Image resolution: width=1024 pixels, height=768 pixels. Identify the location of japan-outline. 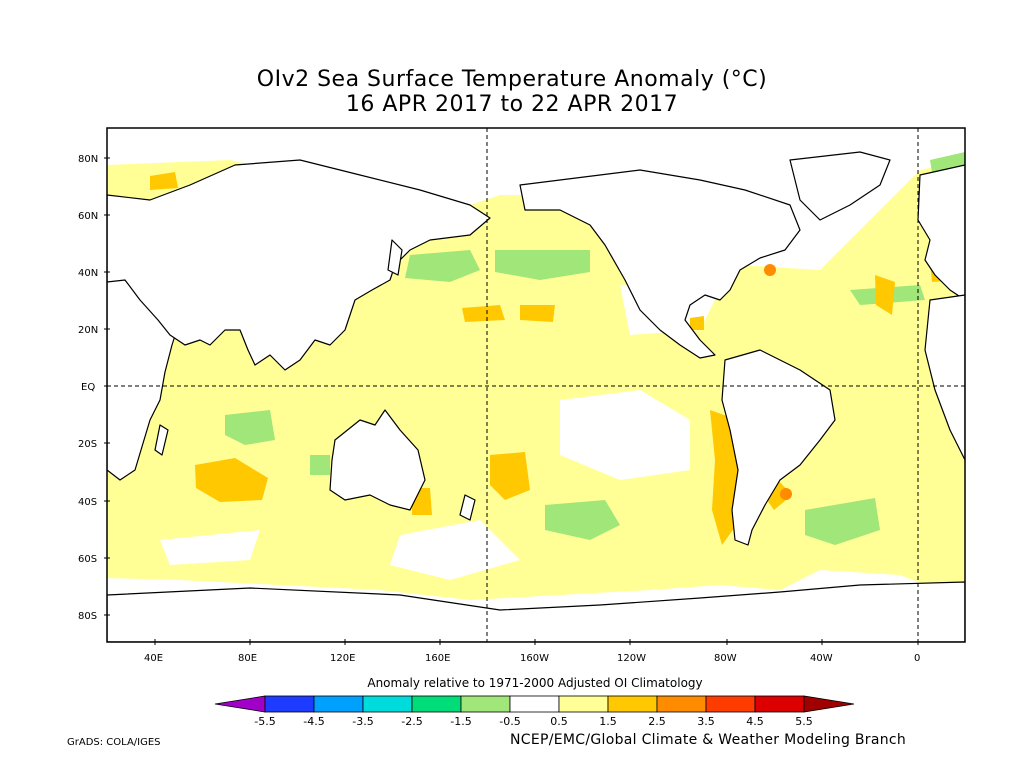
(395, 257).